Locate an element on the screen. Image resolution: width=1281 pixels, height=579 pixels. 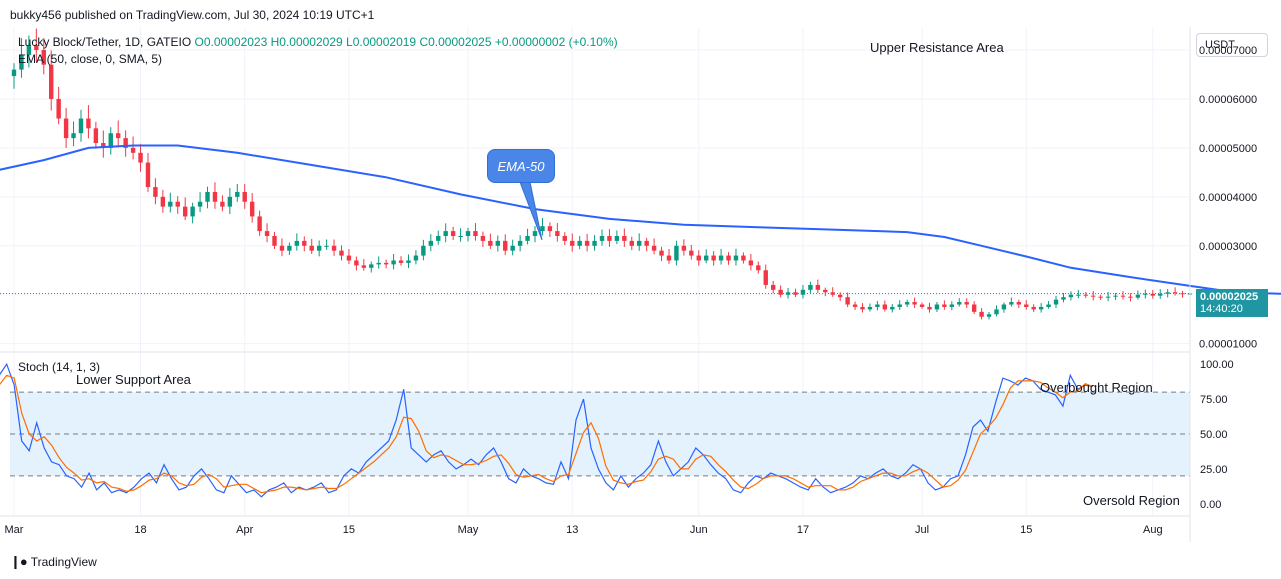
price-tick-label: 0.00001000 is located at coordinates (1228, 345).